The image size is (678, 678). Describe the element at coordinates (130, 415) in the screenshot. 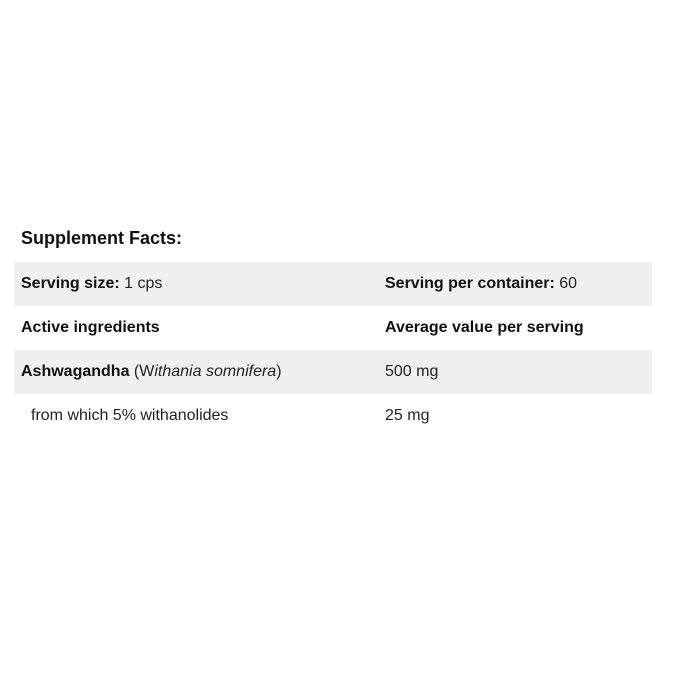

I see `ingredient-name: from which 5% withanolides` at that location.